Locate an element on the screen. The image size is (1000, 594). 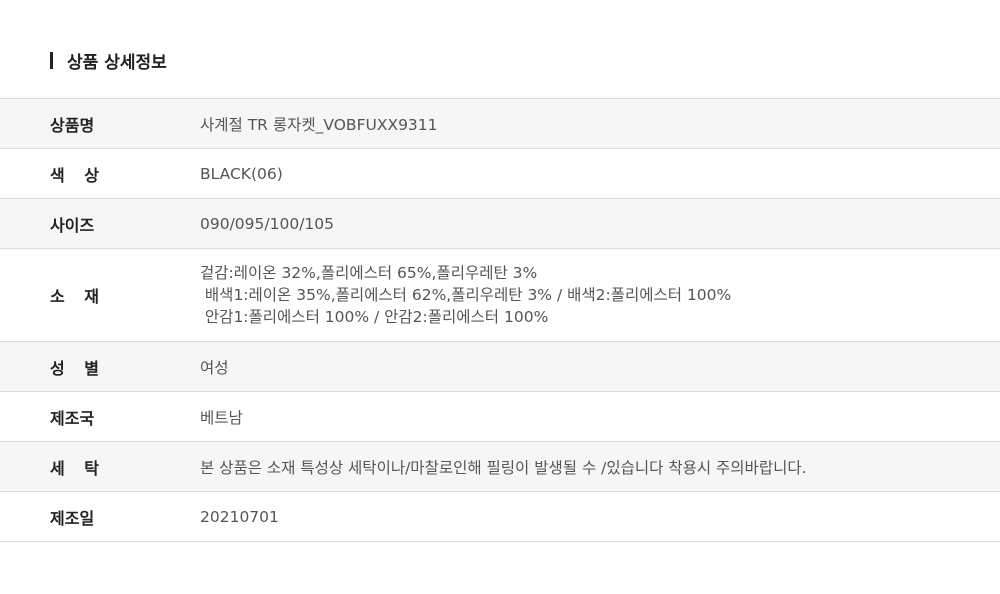
row-label: 성 별 is located at coordinates (75, 368).